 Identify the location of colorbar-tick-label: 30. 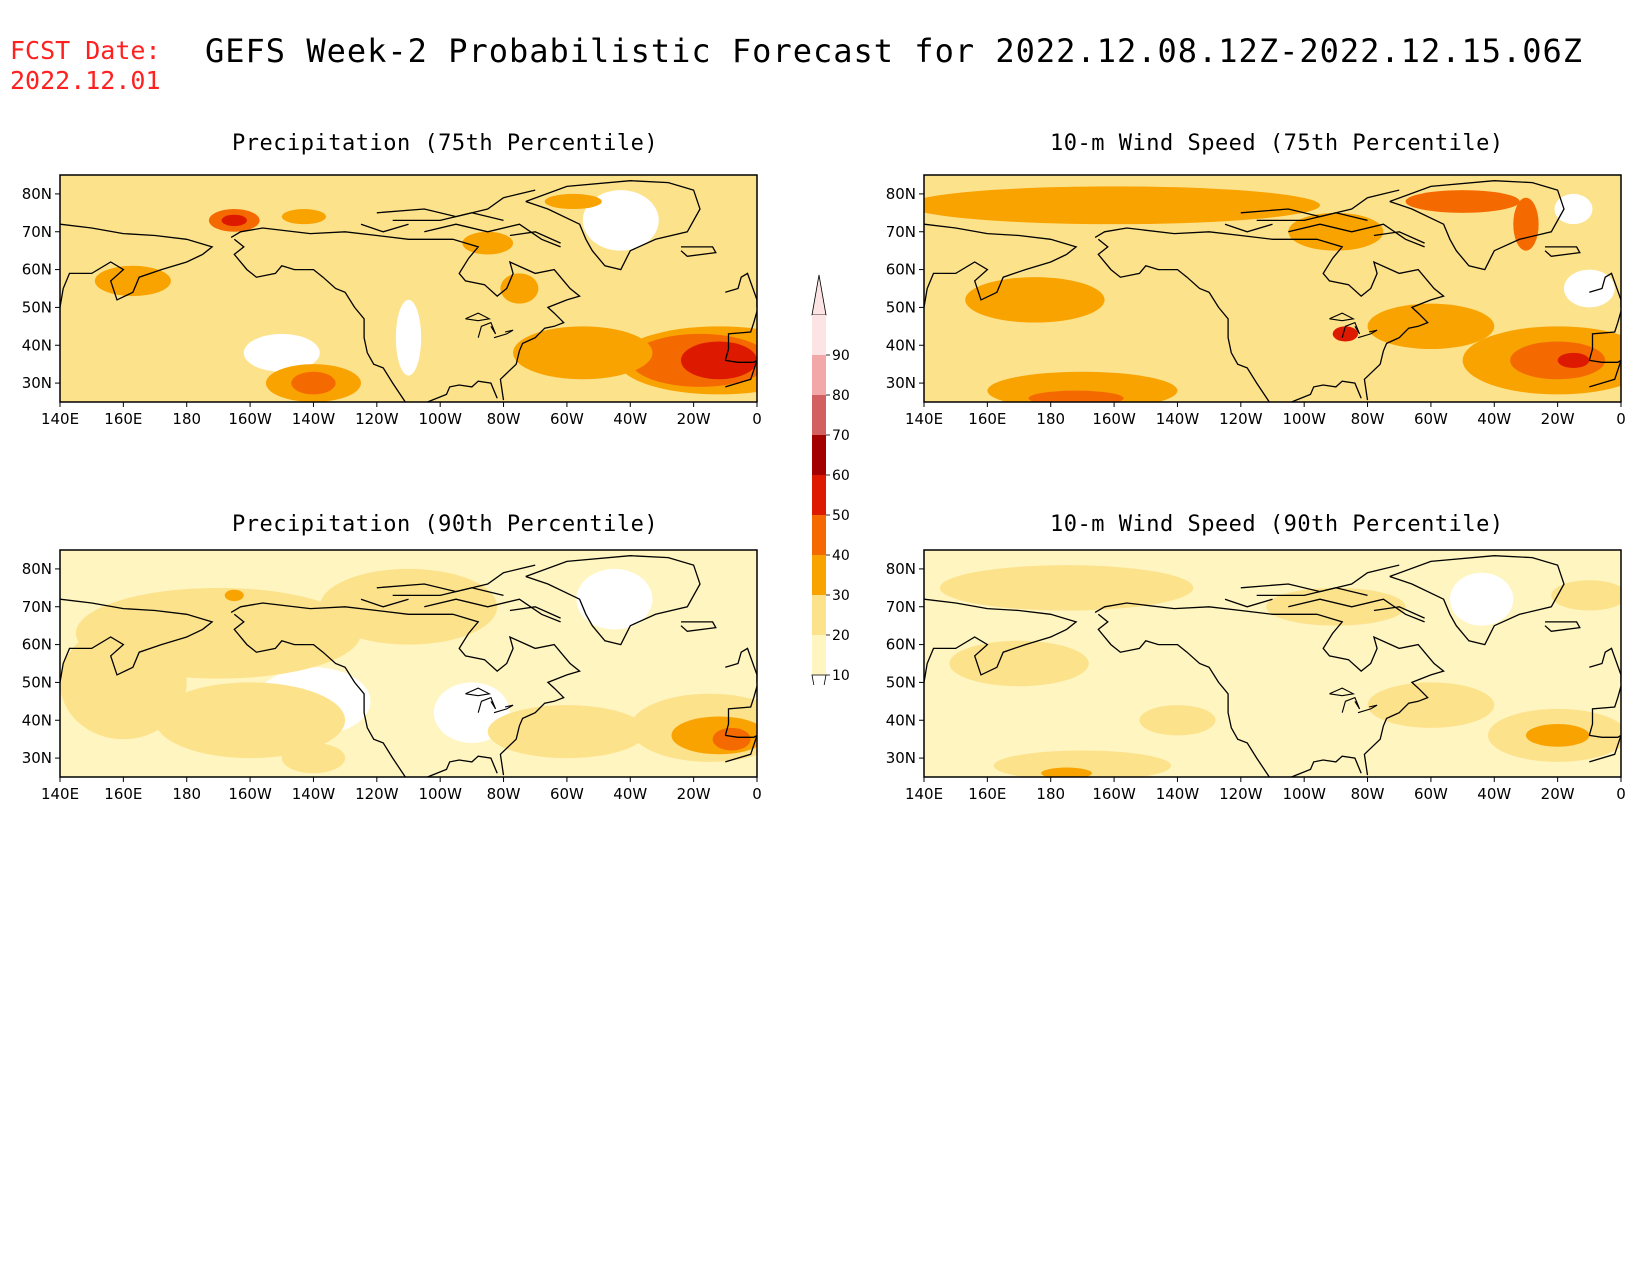
(841, 596).